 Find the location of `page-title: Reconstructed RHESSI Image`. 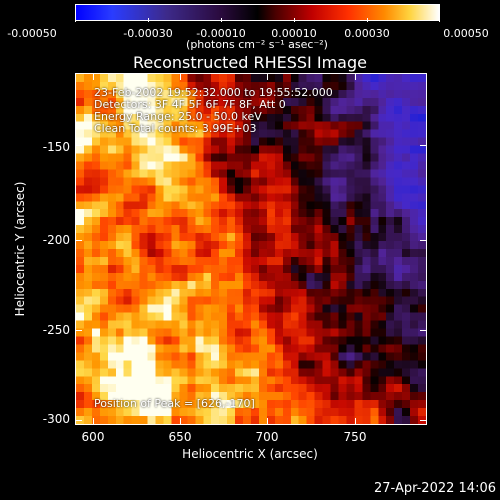

page-title: Reconstructed RHESSI Image is located at coordinates (250, 62).